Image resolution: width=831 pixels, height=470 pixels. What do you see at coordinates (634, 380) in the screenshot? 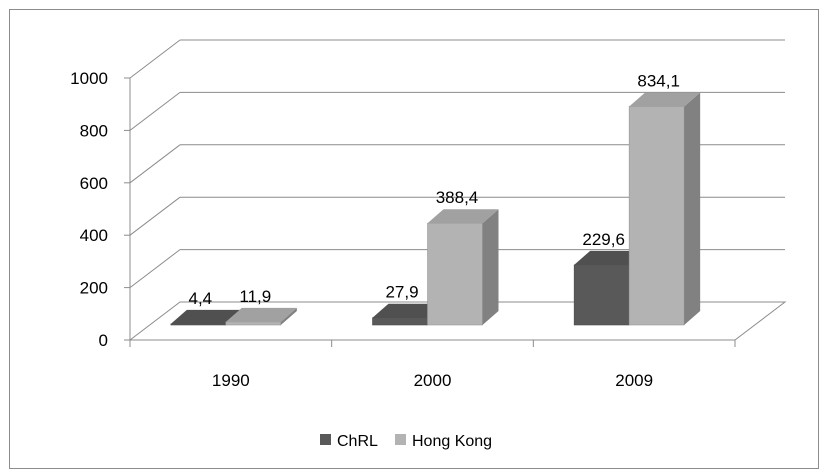
I see `x-tick-label: 2009` at bounding box center [634, 380].